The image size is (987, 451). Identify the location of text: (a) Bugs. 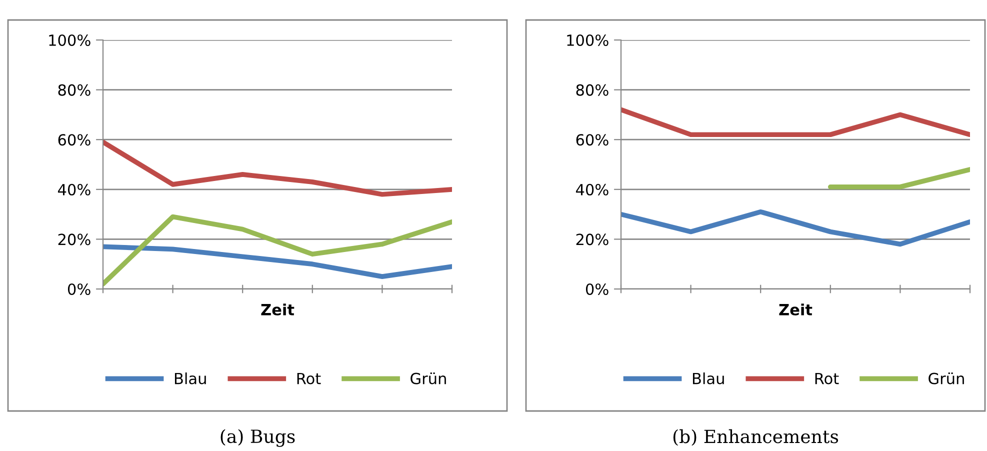
(257, 438).